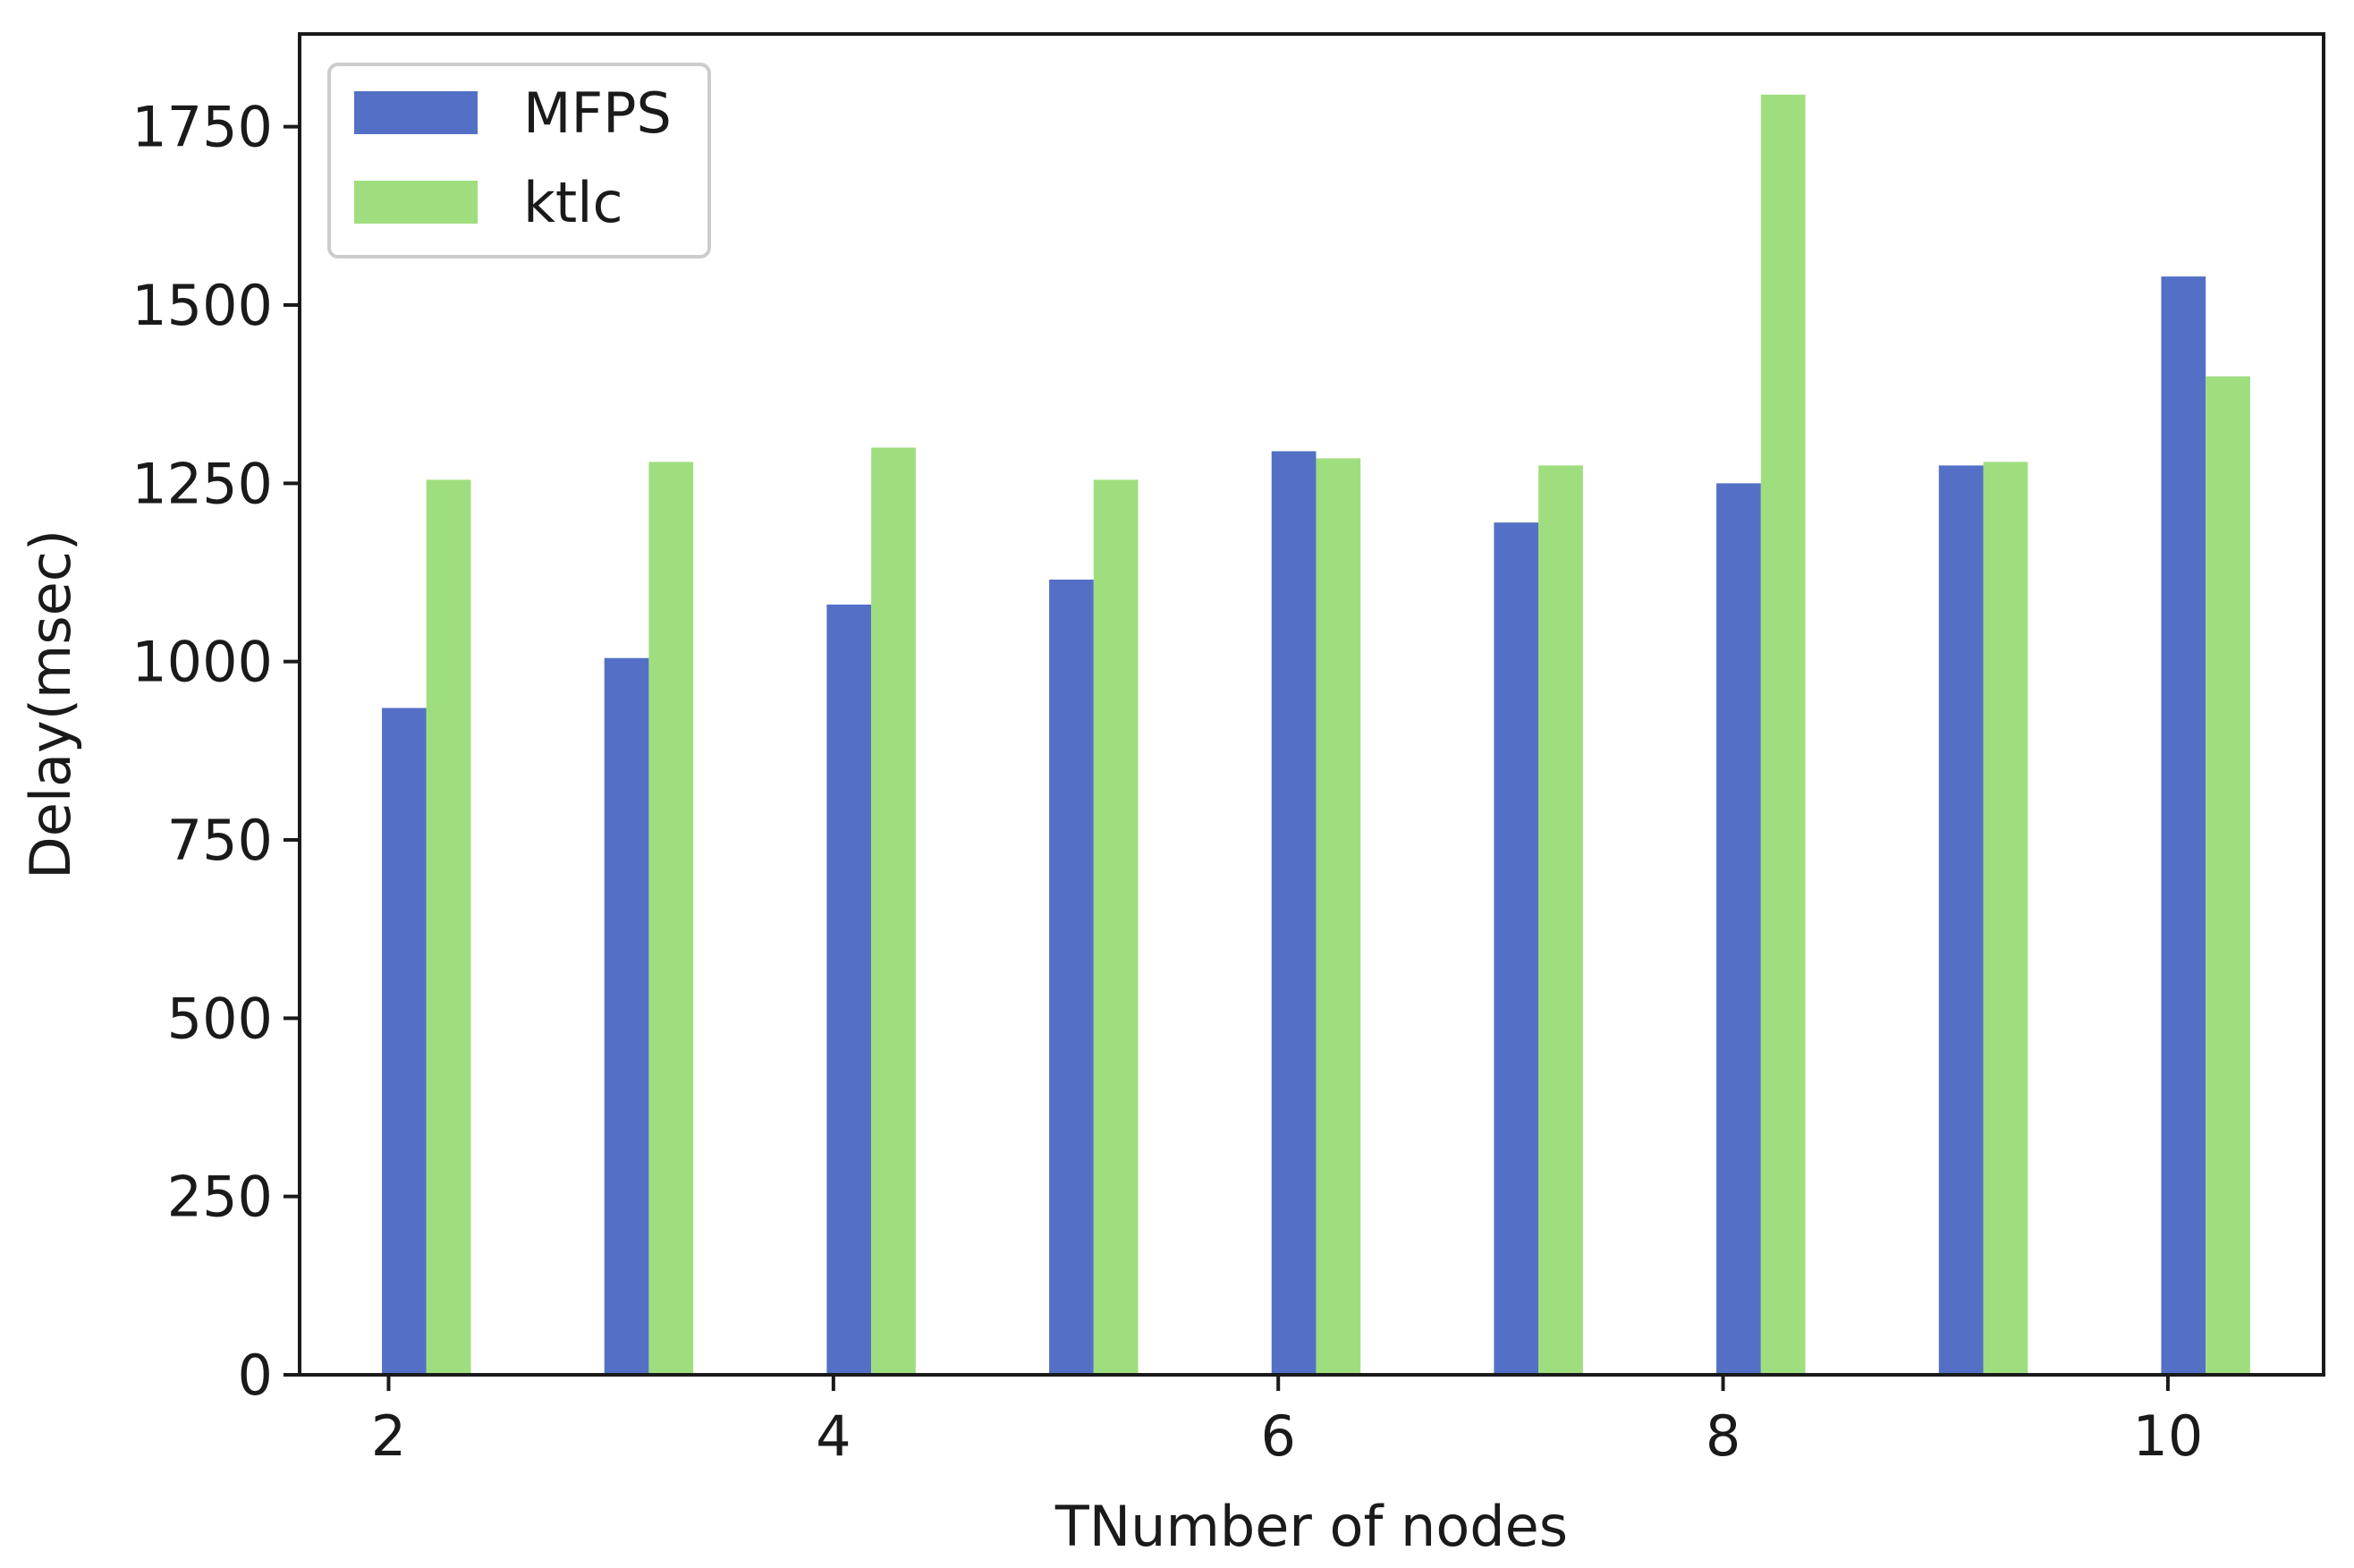  What do you see at coordinates (833, 1436) in the screenshot?
I see `x-tick-label: 4` at bounding box center [833, 1436].